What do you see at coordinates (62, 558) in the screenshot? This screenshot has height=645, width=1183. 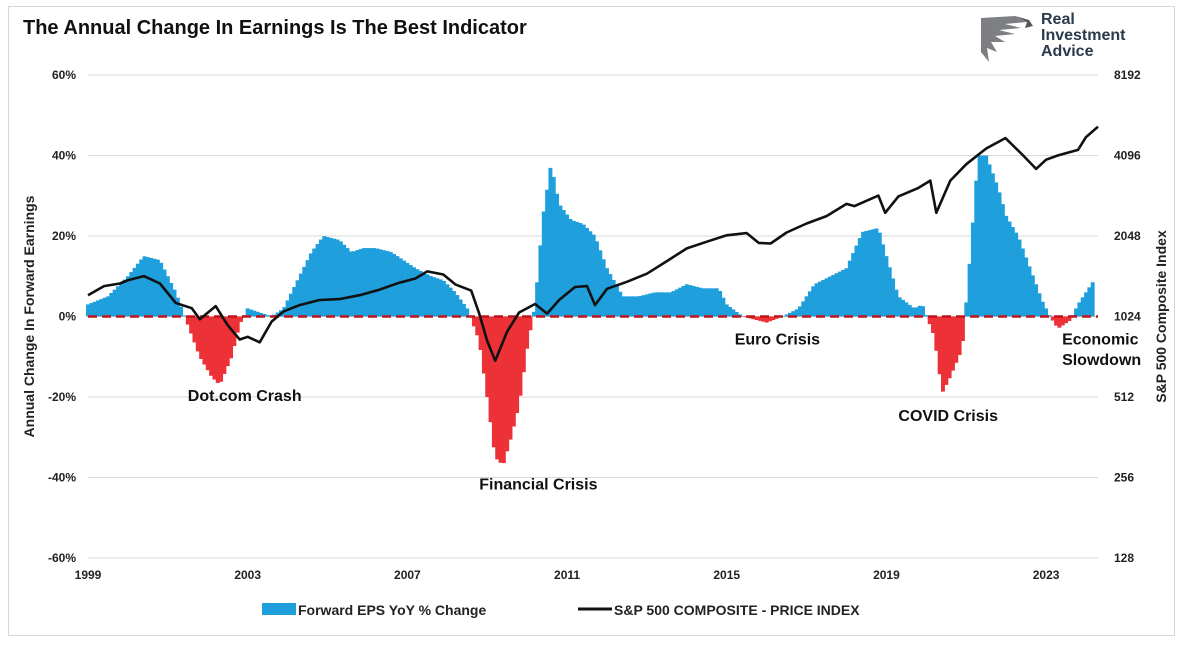 I see `left-tick-label: -60%` at bounding box center [62, 558].